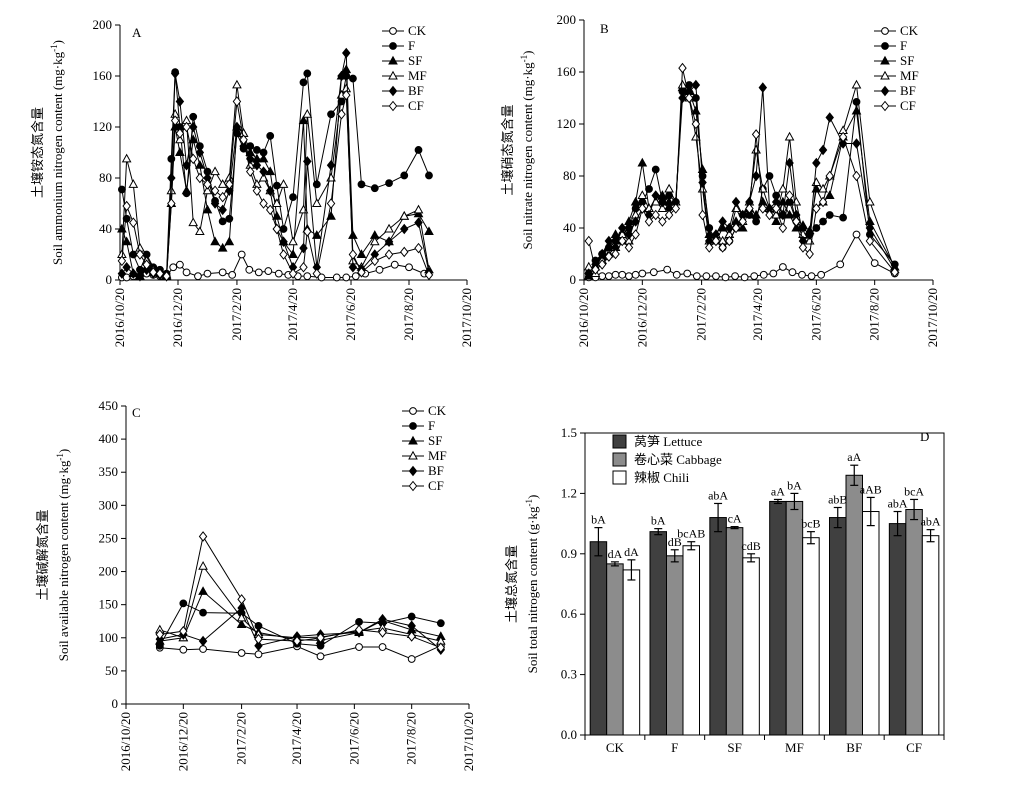 This screenshot has width=1023, height=794. What do you see at coordinates (757, 314) in the screenshot?
I see `x-tick-label: 2017/4/20` at bounding box center [757, 314].